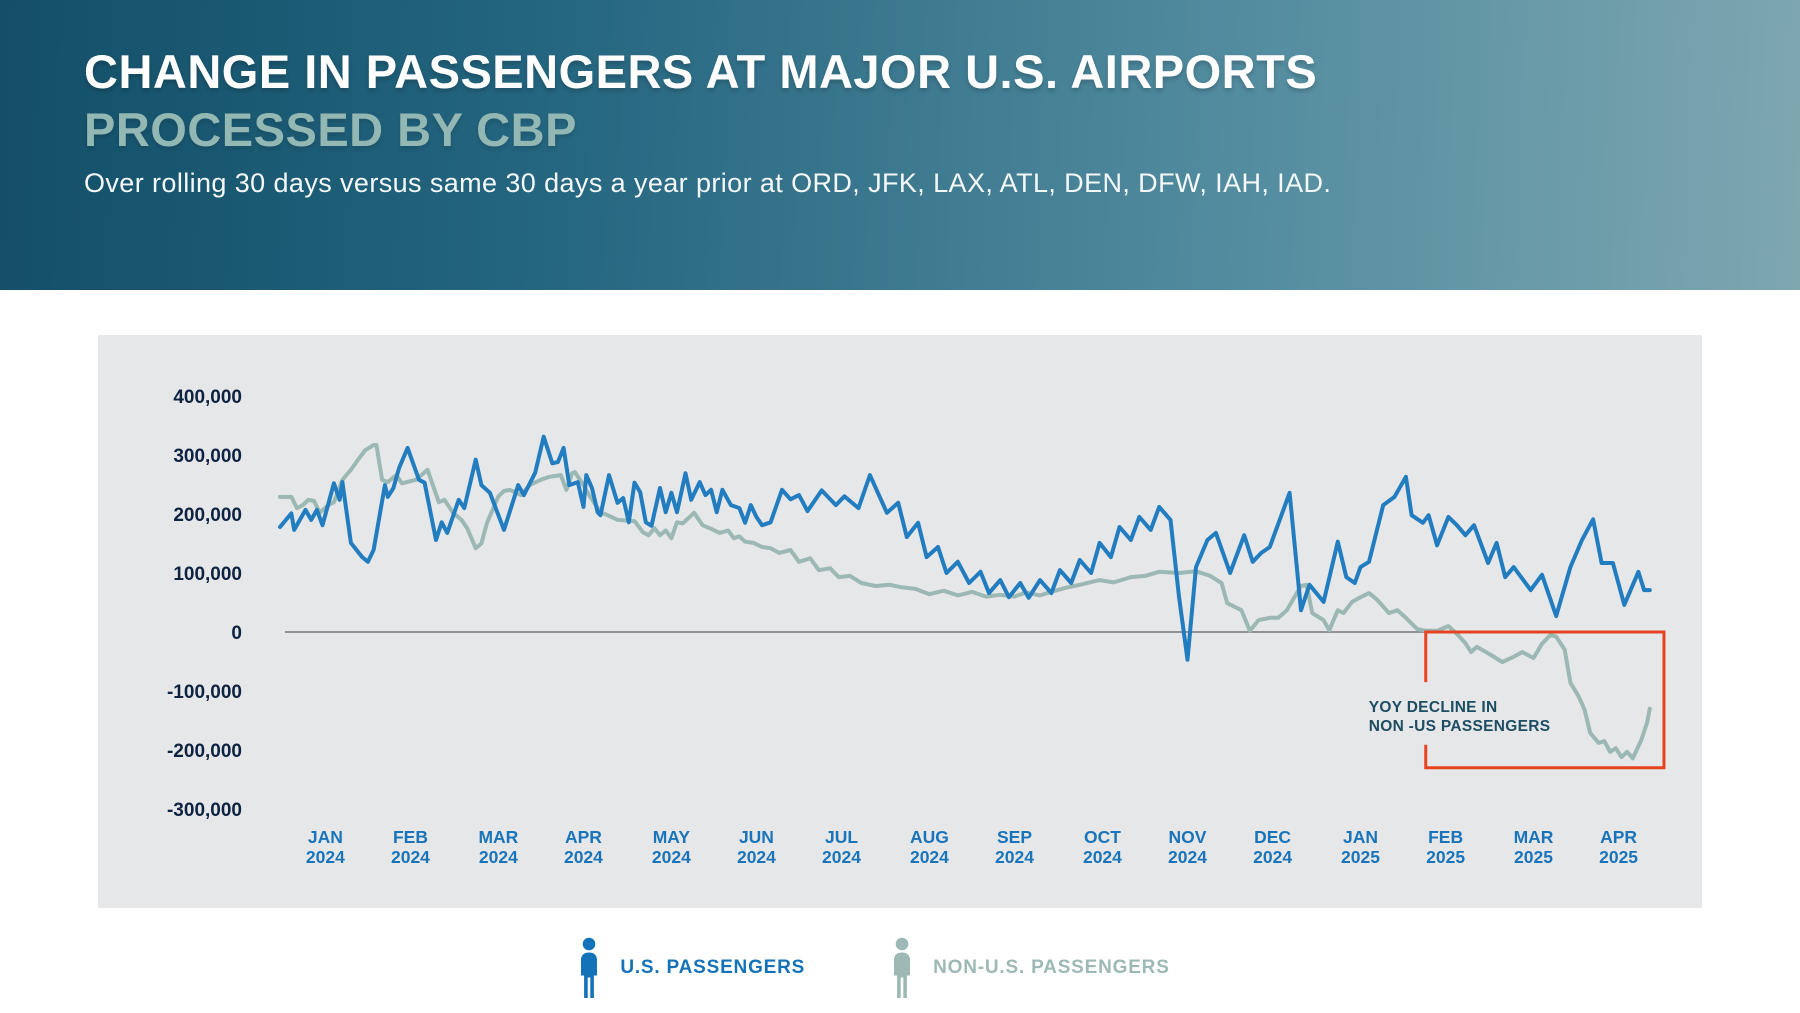  I want to click on x-axis-label: JAN 2024, so click(325, 847).